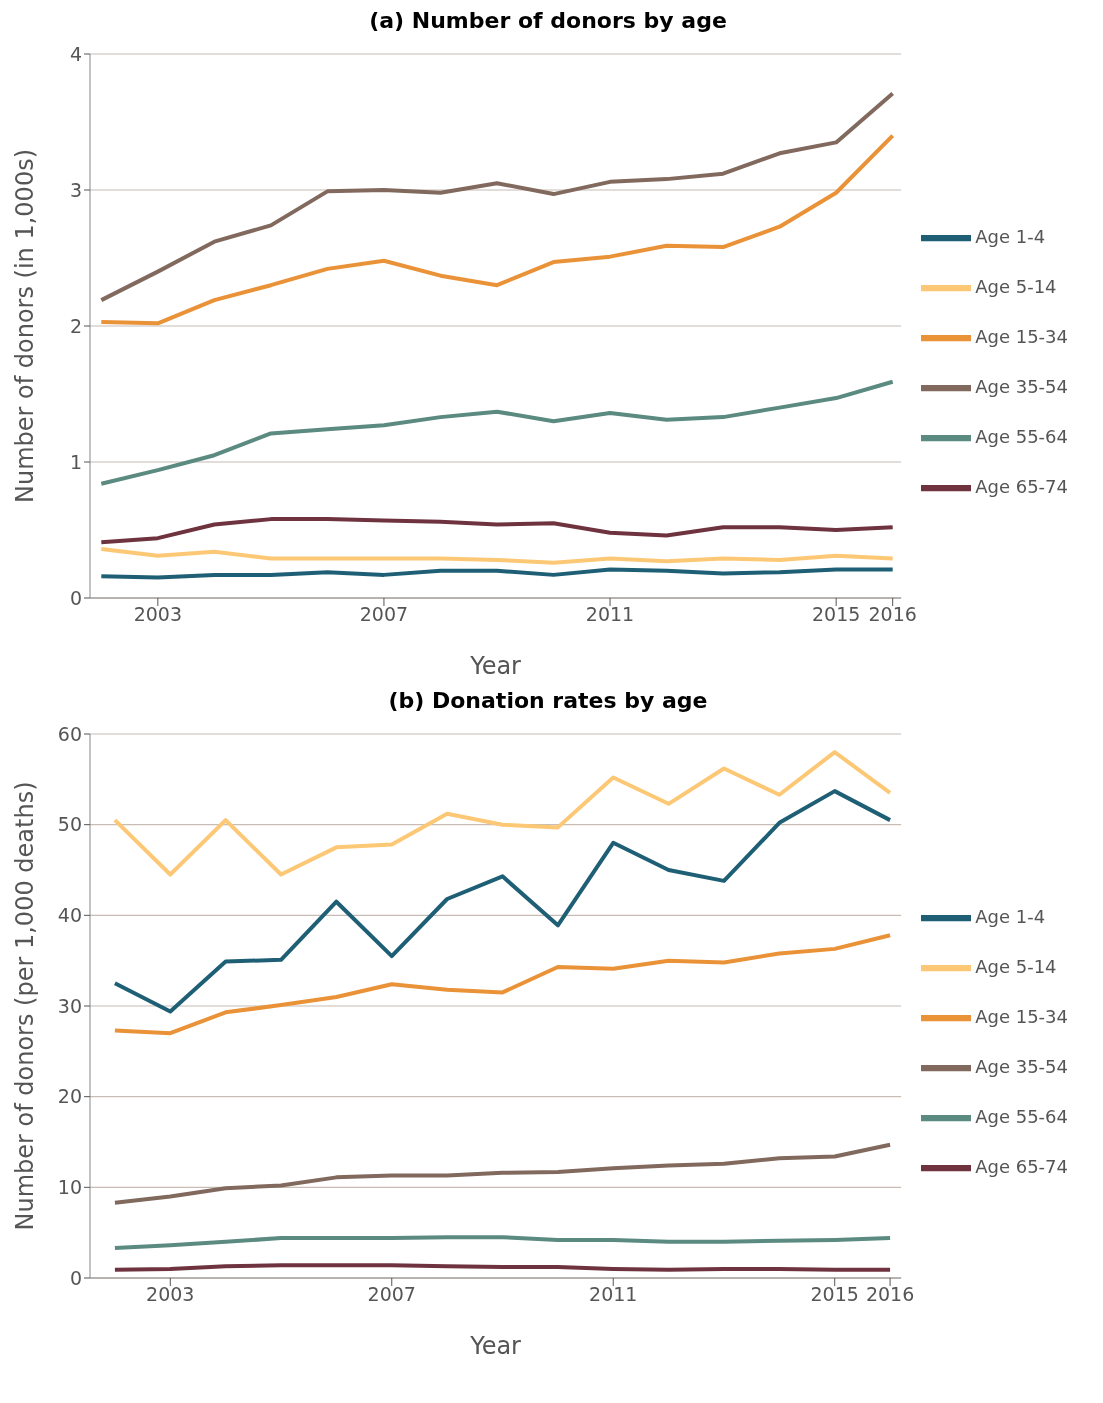 The image size is (1103, 1403). I want to click on y-tick-label: 3, so click(75, 189).